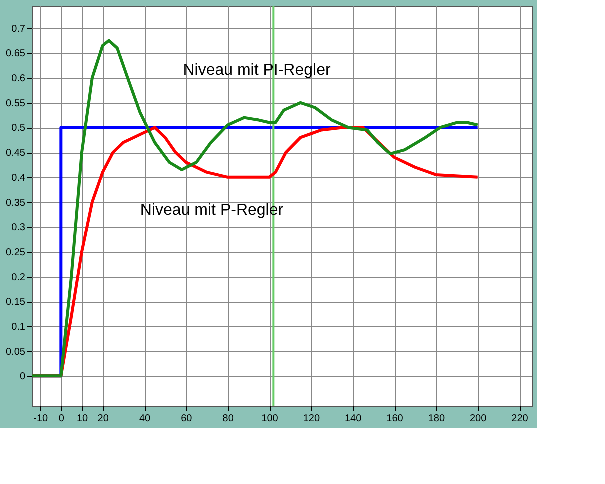  I want to click on x-tick-label: 0, so click(61, 419).